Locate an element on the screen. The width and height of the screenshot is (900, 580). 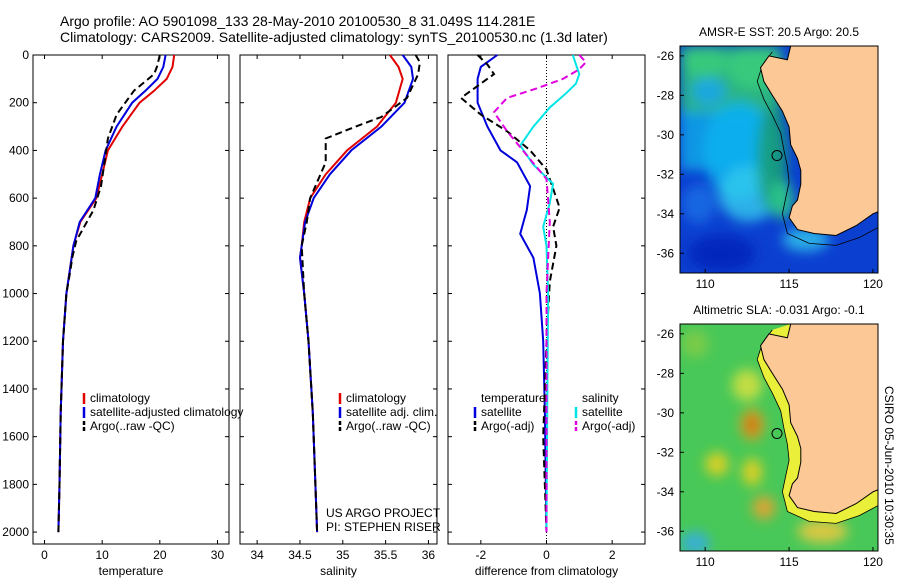
sal-x-tick-label: 35.5 is located at coordinates (386, 555).